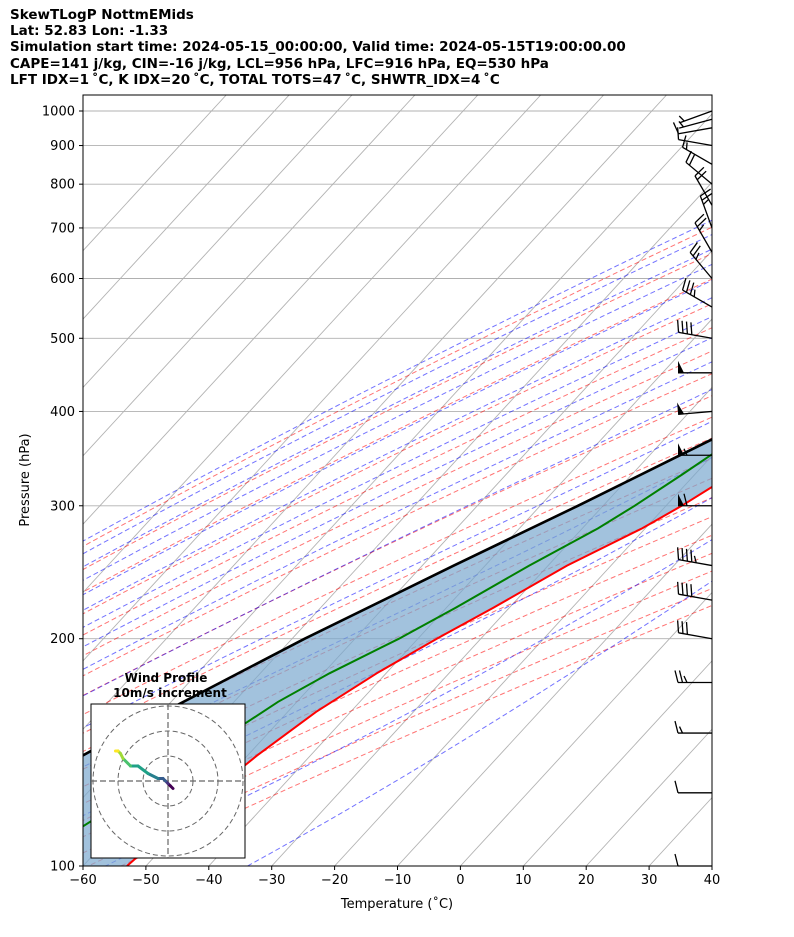 The height and width of the screenshot is (937, 794). I want to click on y-tick-label: 100, so click(62, 867).